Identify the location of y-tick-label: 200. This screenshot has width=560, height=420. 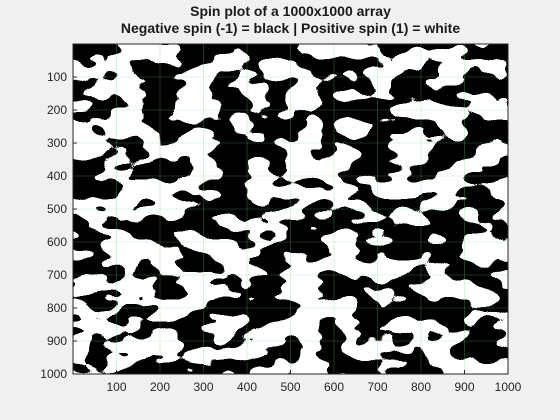
(57, 110).